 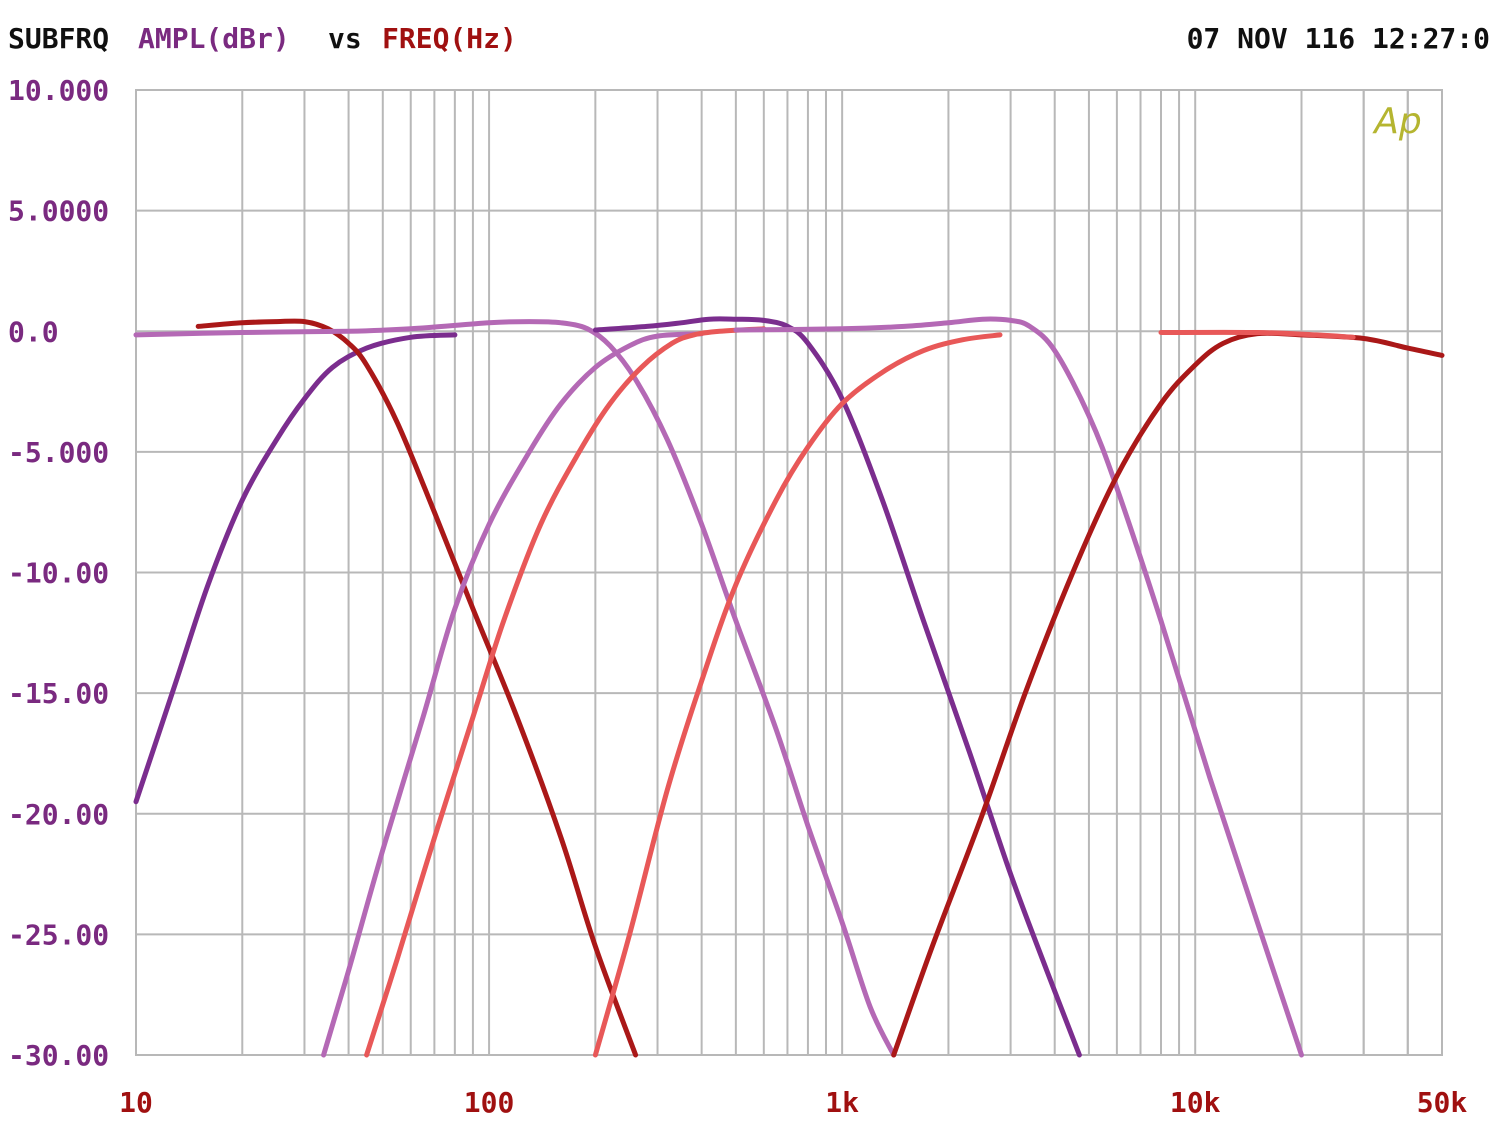 I want to click on y-tick-label: -15.00, so click(x=58, y=693).